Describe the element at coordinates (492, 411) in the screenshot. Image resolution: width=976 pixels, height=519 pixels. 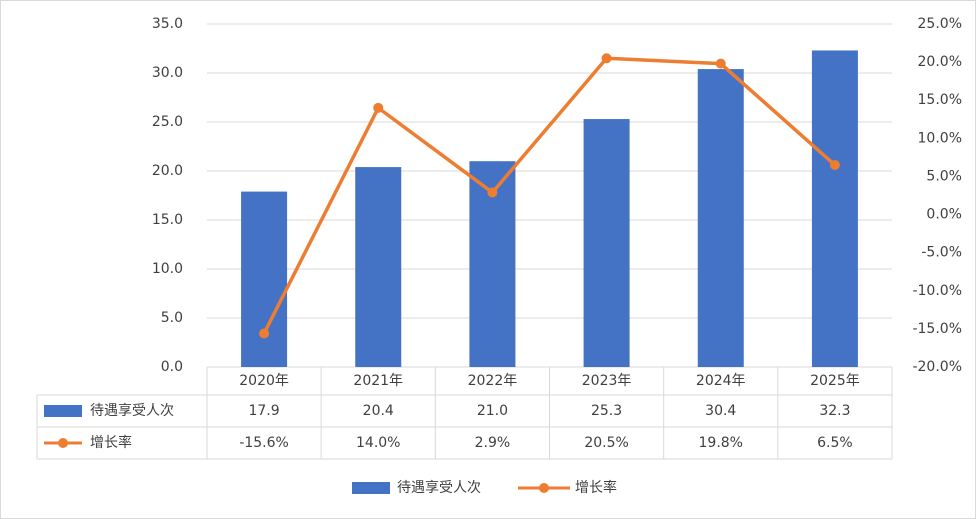
I see `table-cell: 21.0` at that location.